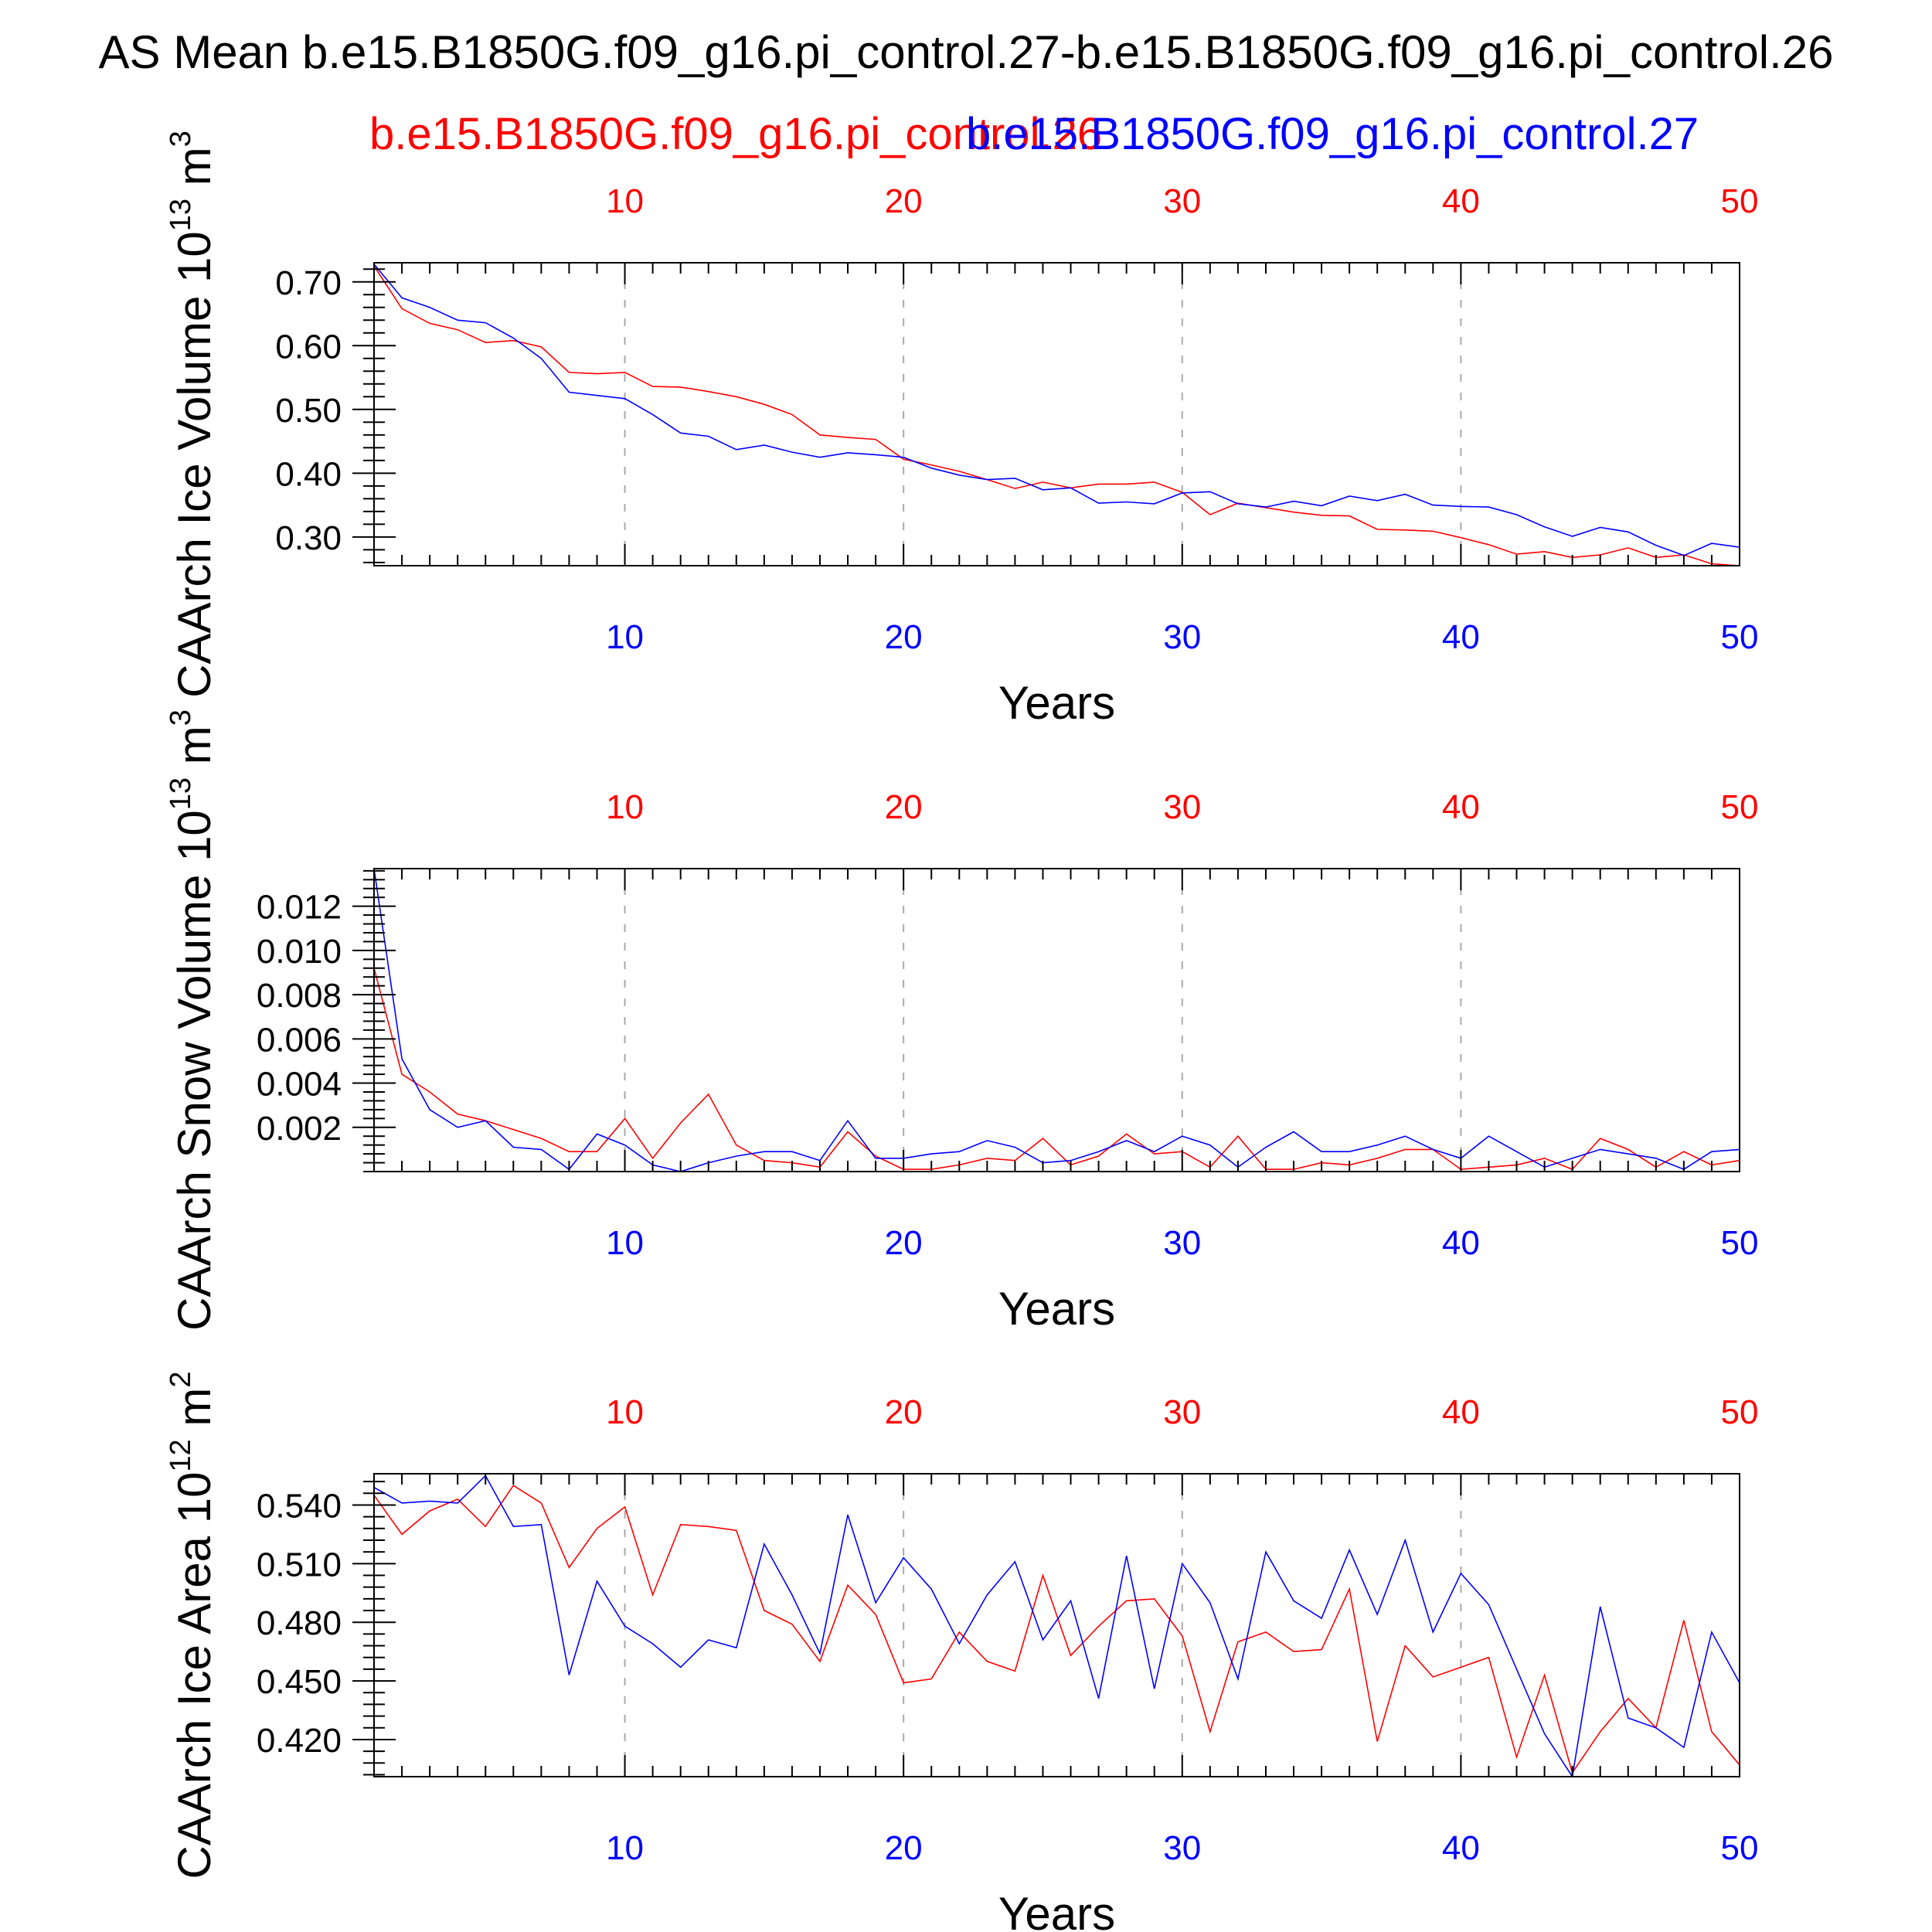 The width and height of the screenshot is (1932, 1932). Describe the element at coordinates (194, 464) in the screenshot. I see `y-axis-label-main: CAArch Ice Volume 10` at that location.